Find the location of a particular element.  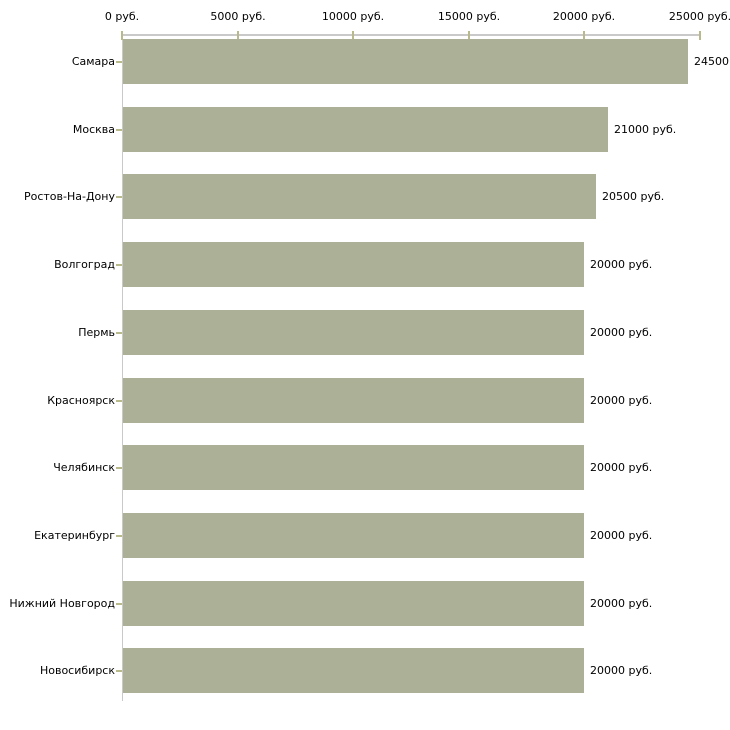

category-label: Екатеринбург is located at coordinates (74, 535).